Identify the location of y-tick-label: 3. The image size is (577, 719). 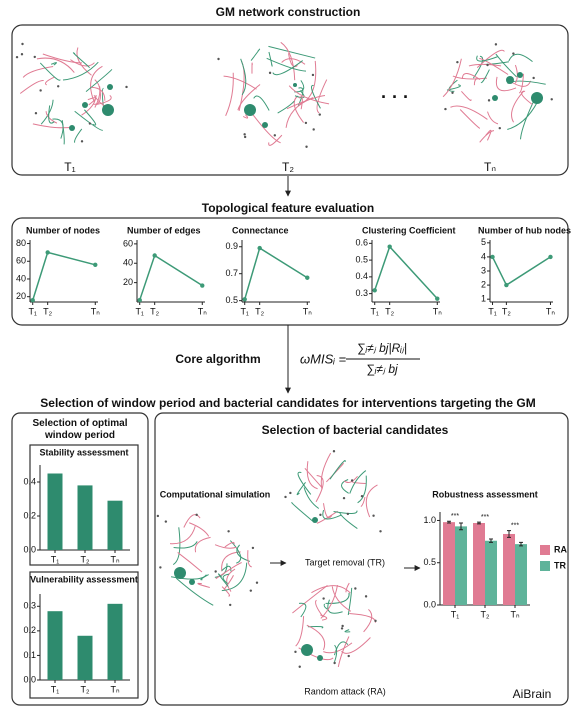
(483, 270).